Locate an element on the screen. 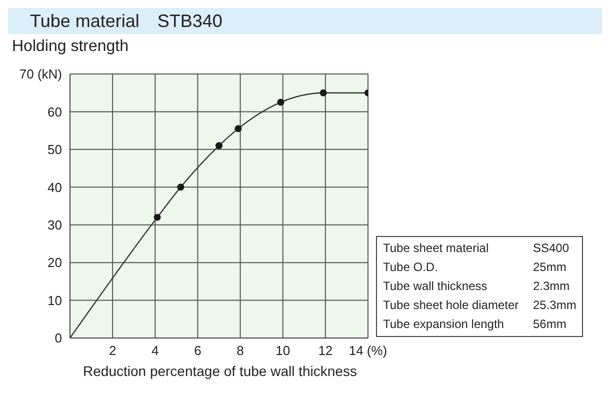  y-tick-label: 40 is located at coordinates (55, 187).